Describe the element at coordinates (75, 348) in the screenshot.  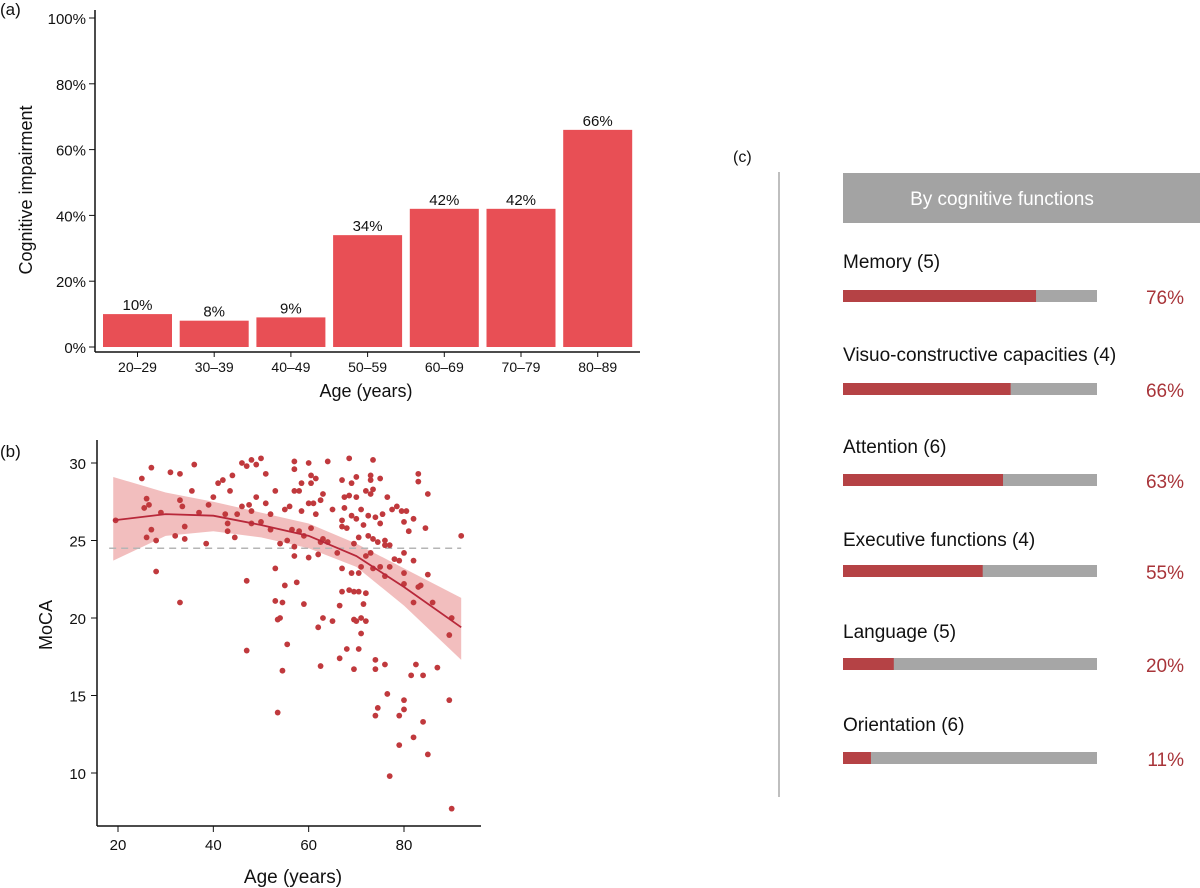
I see `y-tick-label: 0%` at that location.